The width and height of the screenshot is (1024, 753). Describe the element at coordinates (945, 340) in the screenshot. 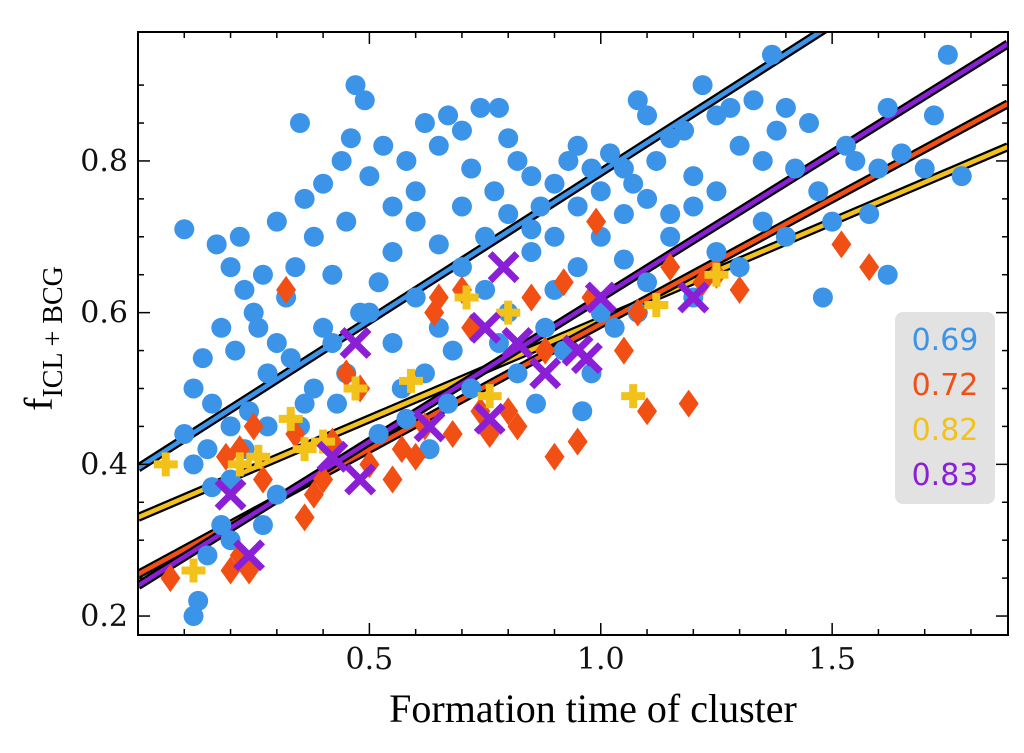

I see `legend-entry: 0.69` at that location.